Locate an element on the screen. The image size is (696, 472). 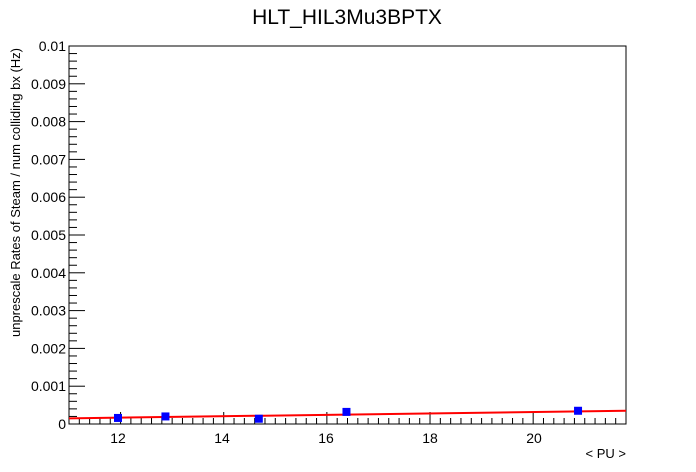
data-points is located at coordinates (348, 414).